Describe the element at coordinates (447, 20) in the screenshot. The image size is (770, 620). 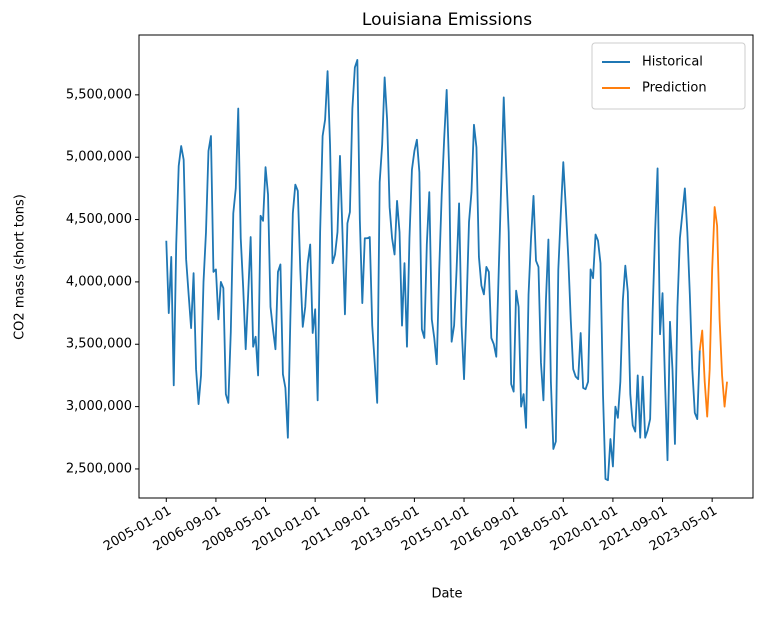
I see `chart-title: Louisiana Emissions` at that location.